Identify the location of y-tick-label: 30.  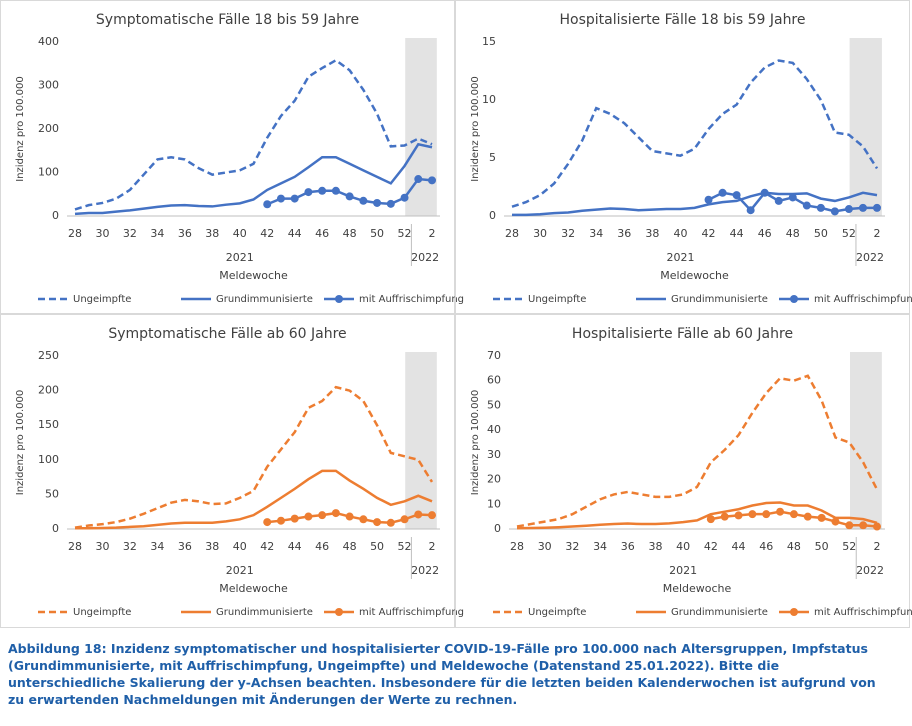
(494, 454).